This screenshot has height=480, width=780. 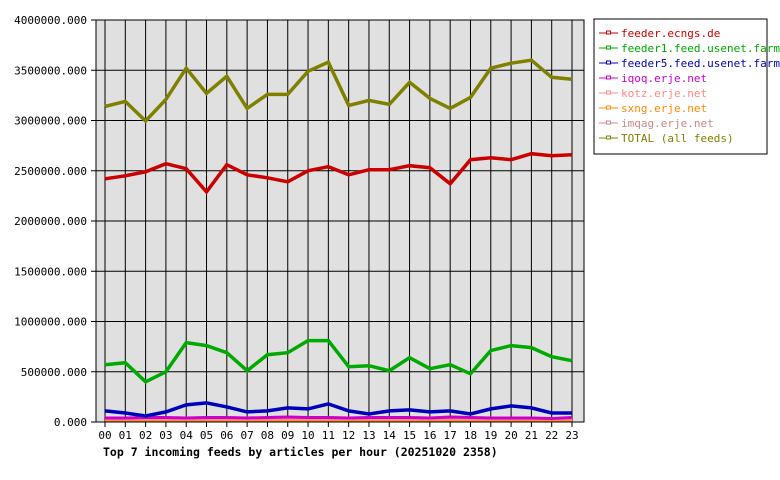 I want to click on legend-item: feeder.ecngs.de, so click(x=659, y=33).